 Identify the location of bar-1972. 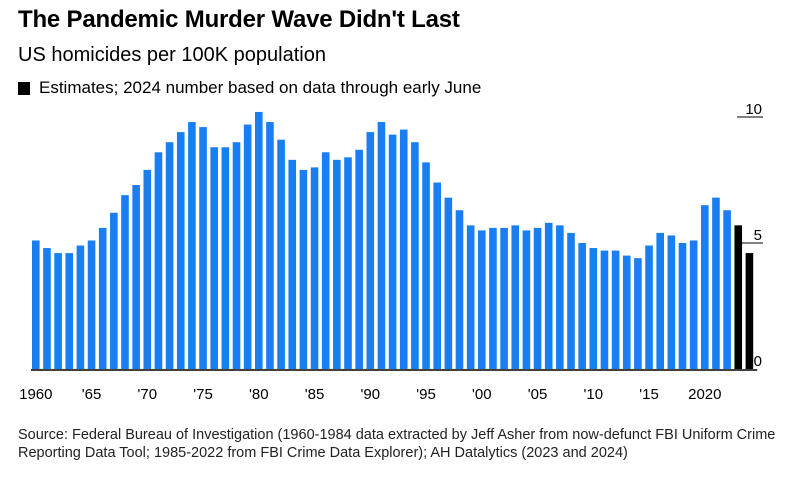
(169, 255).